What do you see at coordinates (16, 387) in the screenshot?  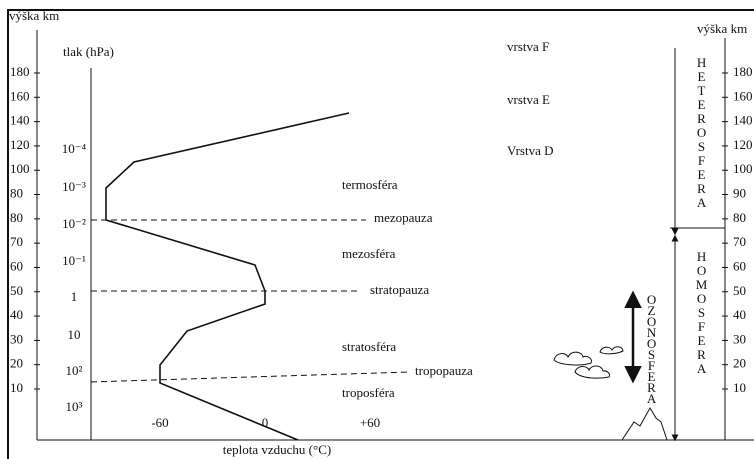 I see `left-height-label: 10` at bounding box center [16, 387].